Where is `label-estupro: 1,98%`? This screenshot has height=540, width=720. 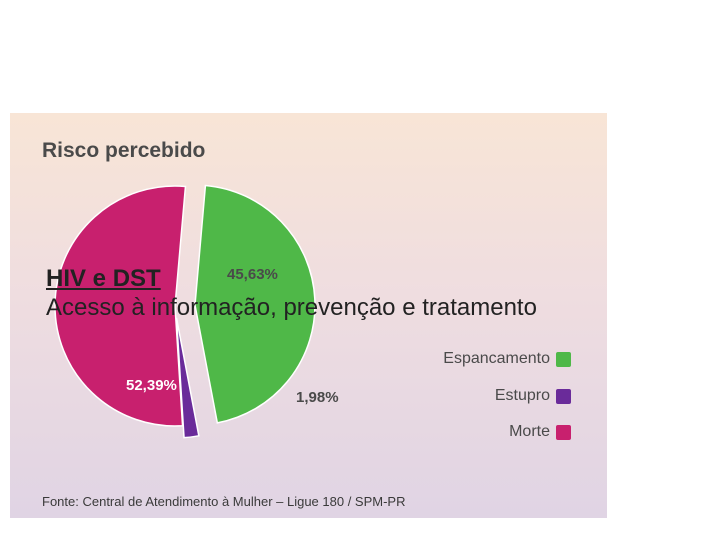
label-estupro: 1,98% is located at coordinates (317, 397).